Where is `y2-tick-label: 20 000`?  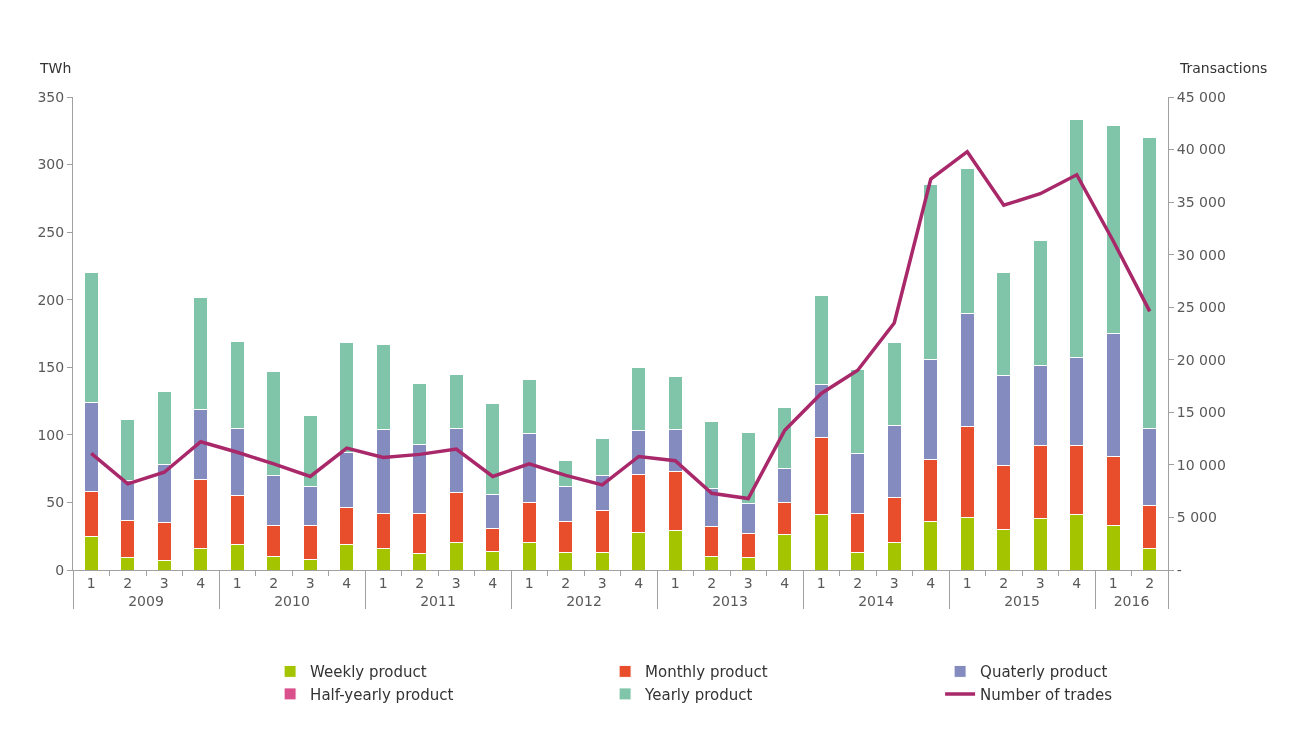 y2-tick-label: 20 000 is located at coordinates (1201, 359).